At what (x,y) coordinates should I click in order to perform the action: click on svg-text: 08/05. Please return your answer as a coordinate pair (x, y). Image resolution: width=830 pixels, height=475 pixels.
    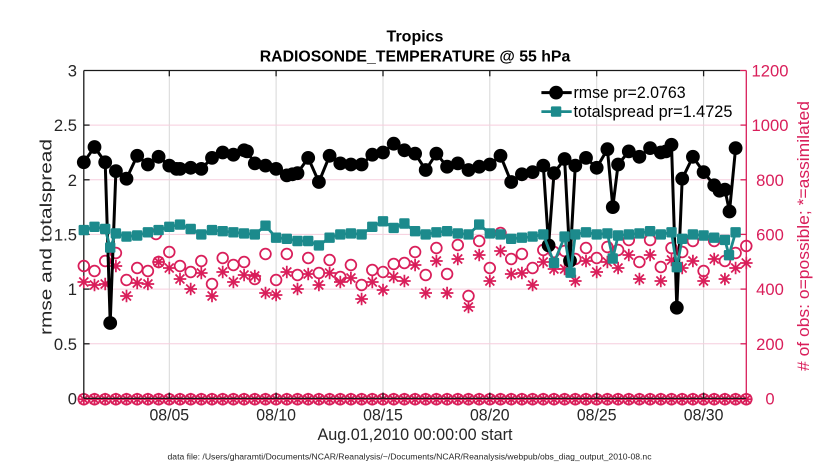
    Looking at the image, I should click on (169, 414).